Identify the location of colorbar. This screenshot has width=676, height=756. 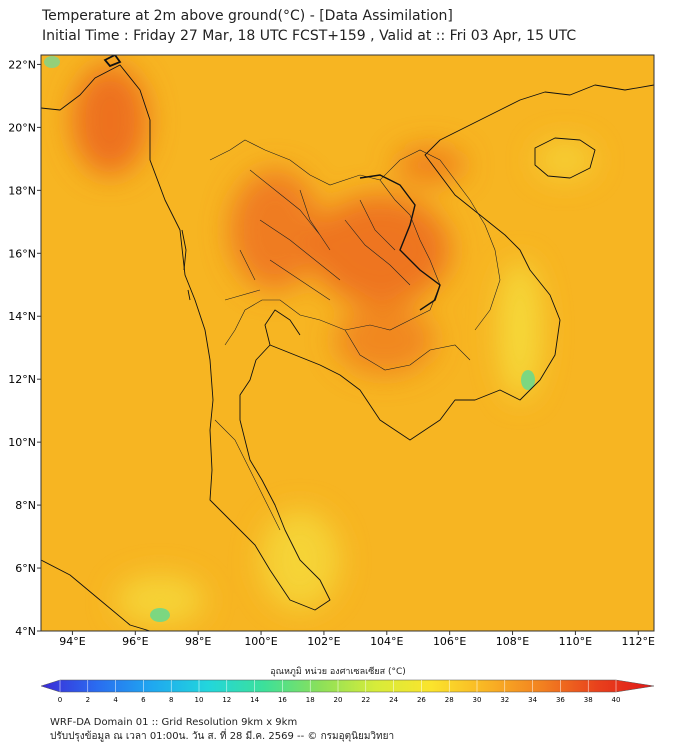
(347, 686).